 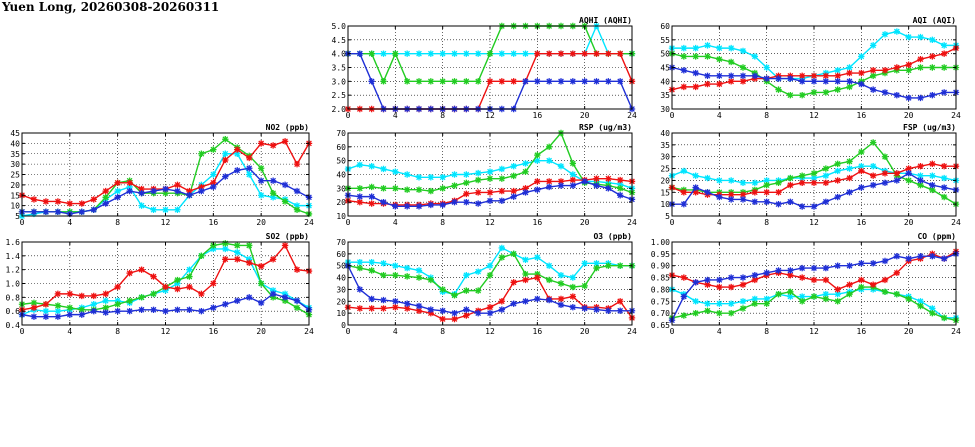 I want to click on y-tick-label: 50, so click(x=341, y=266).